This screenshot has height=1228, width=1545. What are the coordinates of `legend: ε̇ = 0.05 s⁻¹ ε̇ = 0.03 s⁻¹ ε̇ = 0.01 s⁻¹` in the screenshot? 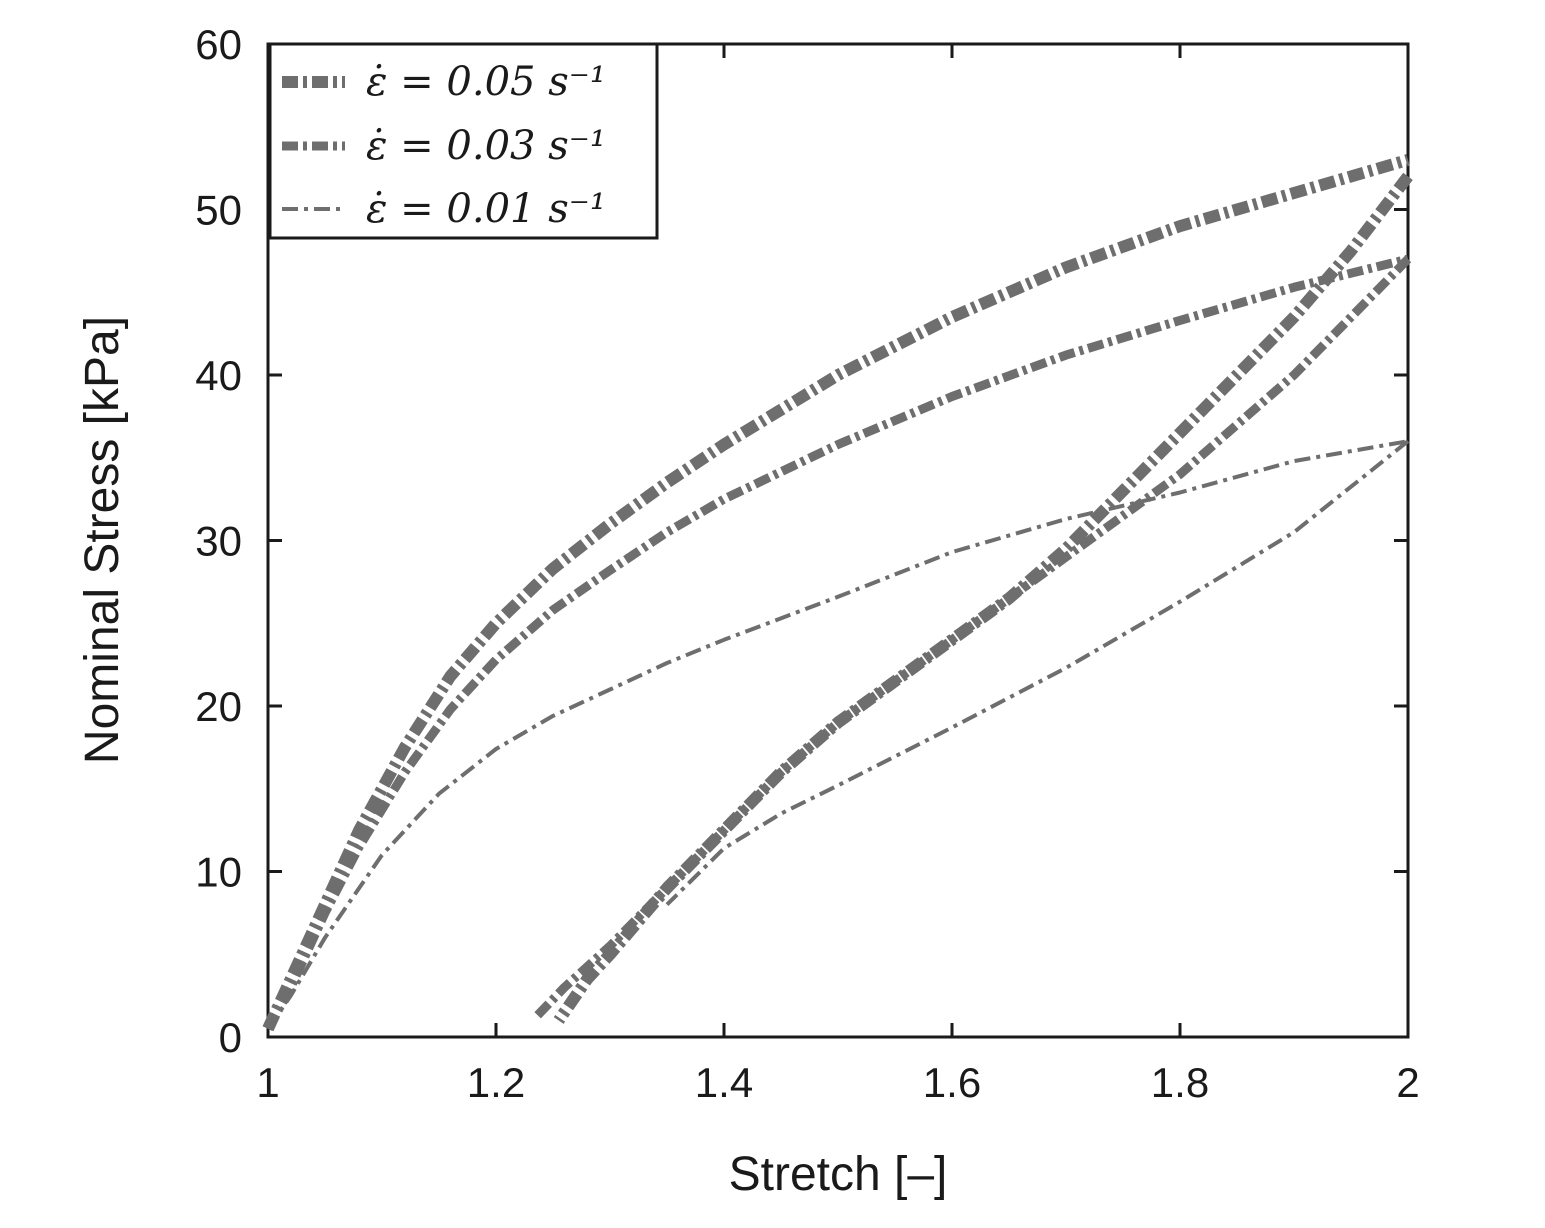 It's located at (463, 141).